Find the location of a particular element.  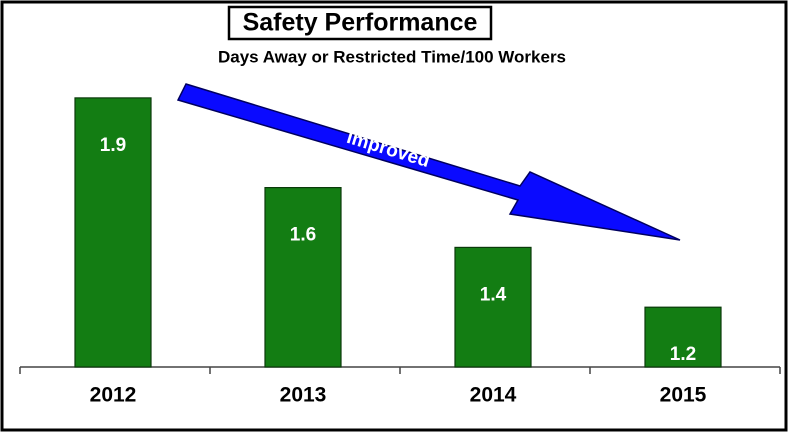

value-label: 1.6 is located at coordinates (303, 235).